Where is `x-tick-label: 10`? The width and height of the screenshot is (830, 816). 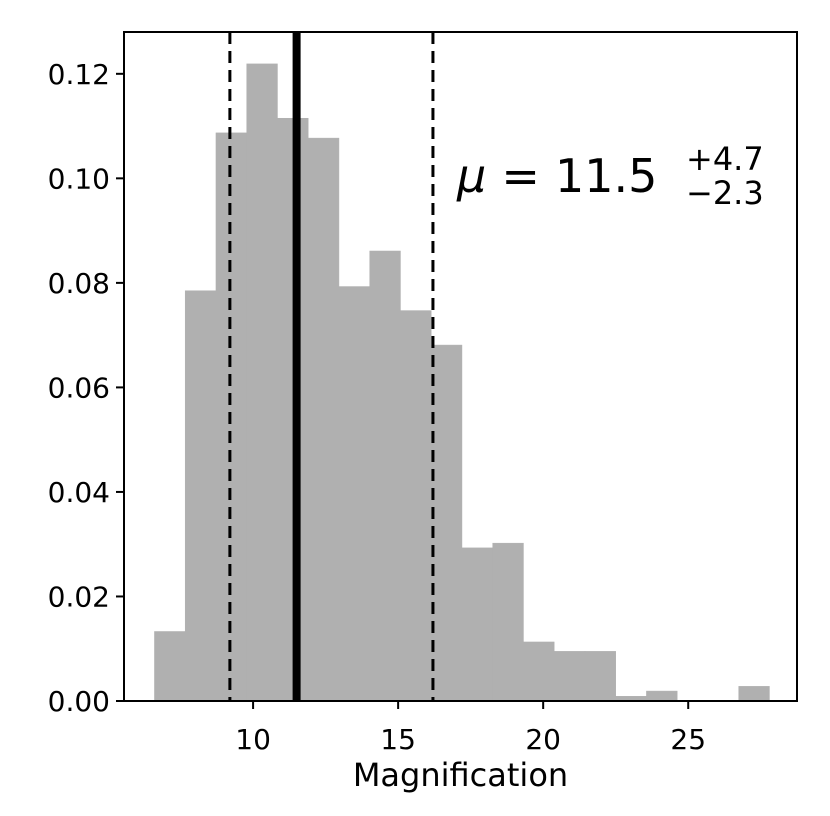 x-tick-label: 10 is located at coordinates (253, 739).